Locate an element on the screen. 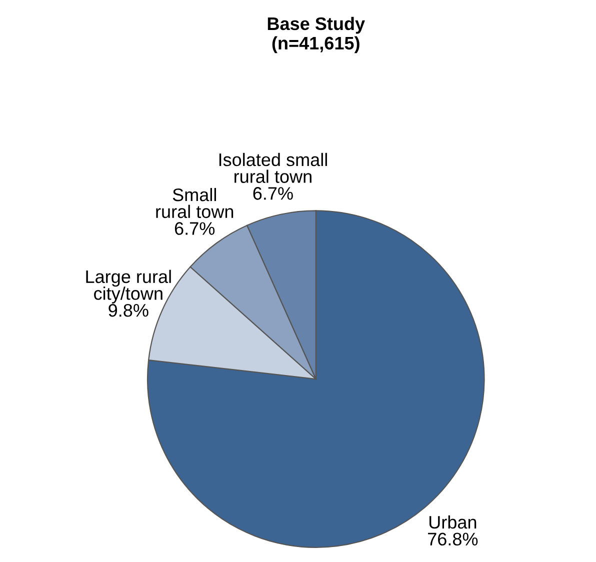 This screenshot has height=562, width=596. chart-title: Base Study (n=41,615) is located at coordinates (316, 35).